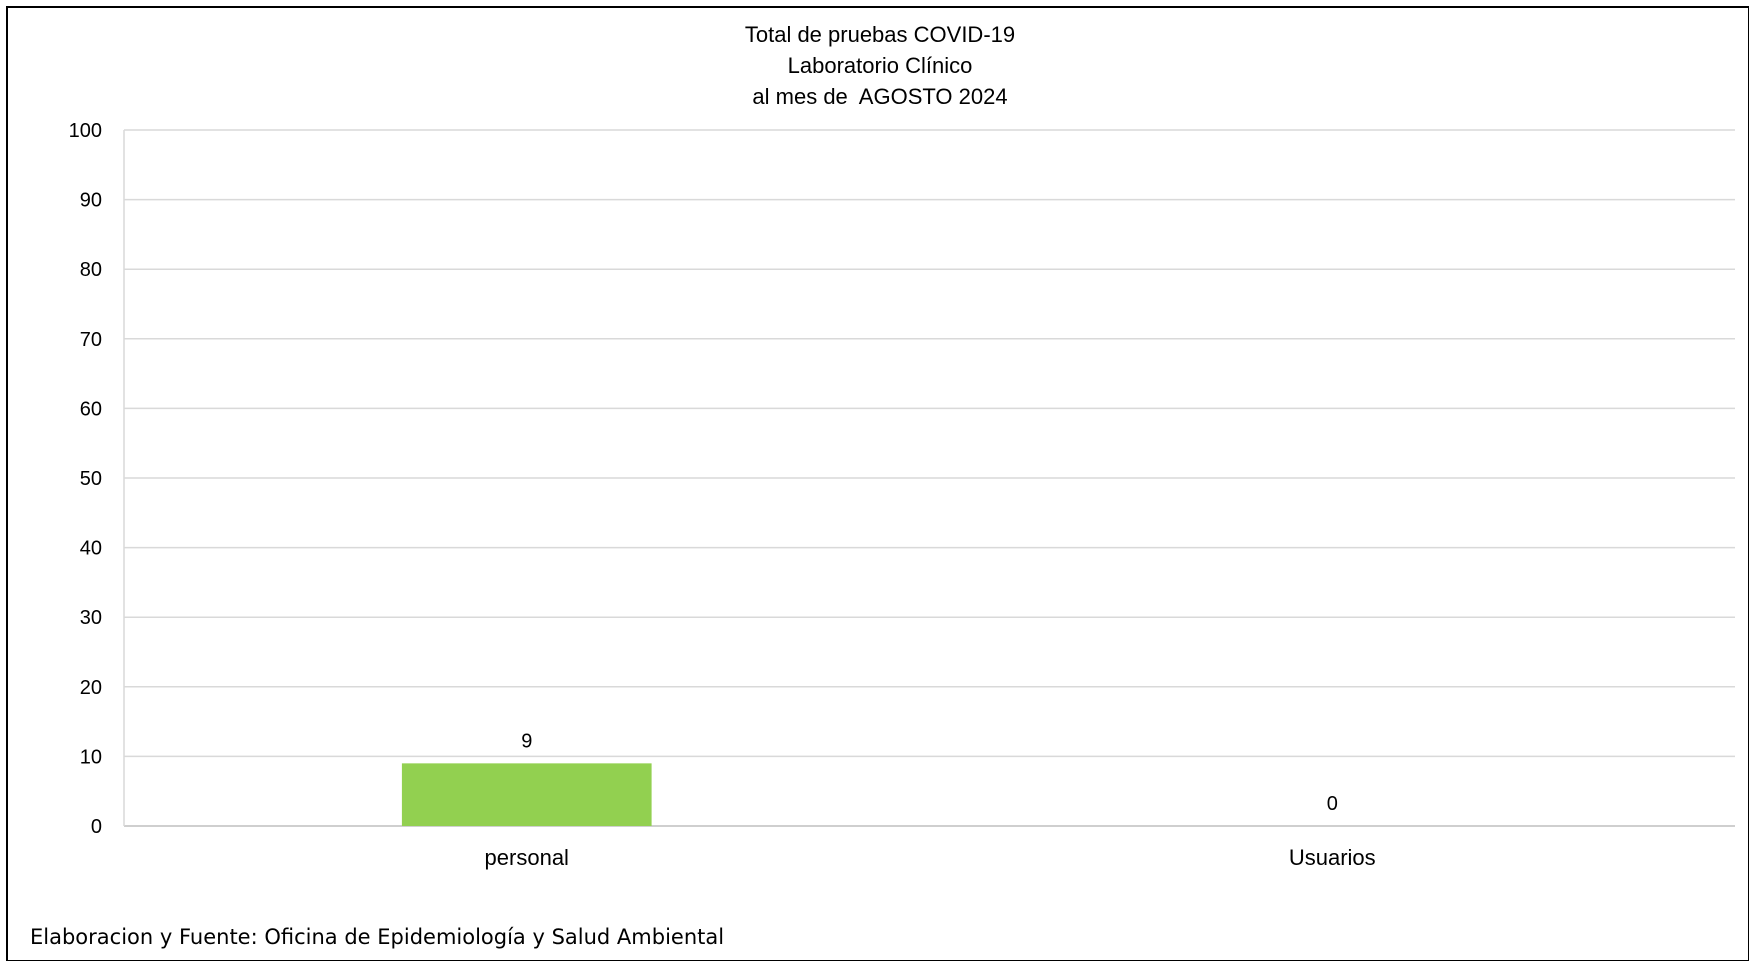 This screenshot has width=1749, height=961. What do you see at coordinates (85, 131) in the screenshot?
I see `y-tick-label: 100` at bounding box center [85, 131].